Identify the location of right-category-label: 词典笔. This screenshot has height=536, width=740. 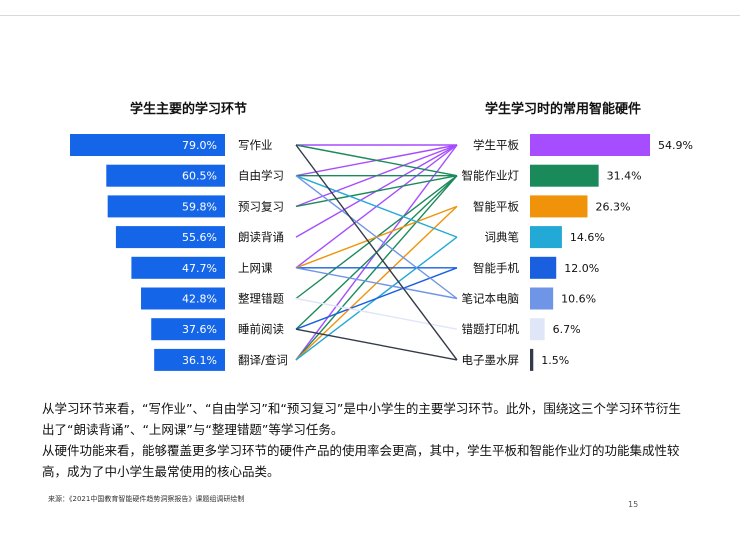
(502, 237).